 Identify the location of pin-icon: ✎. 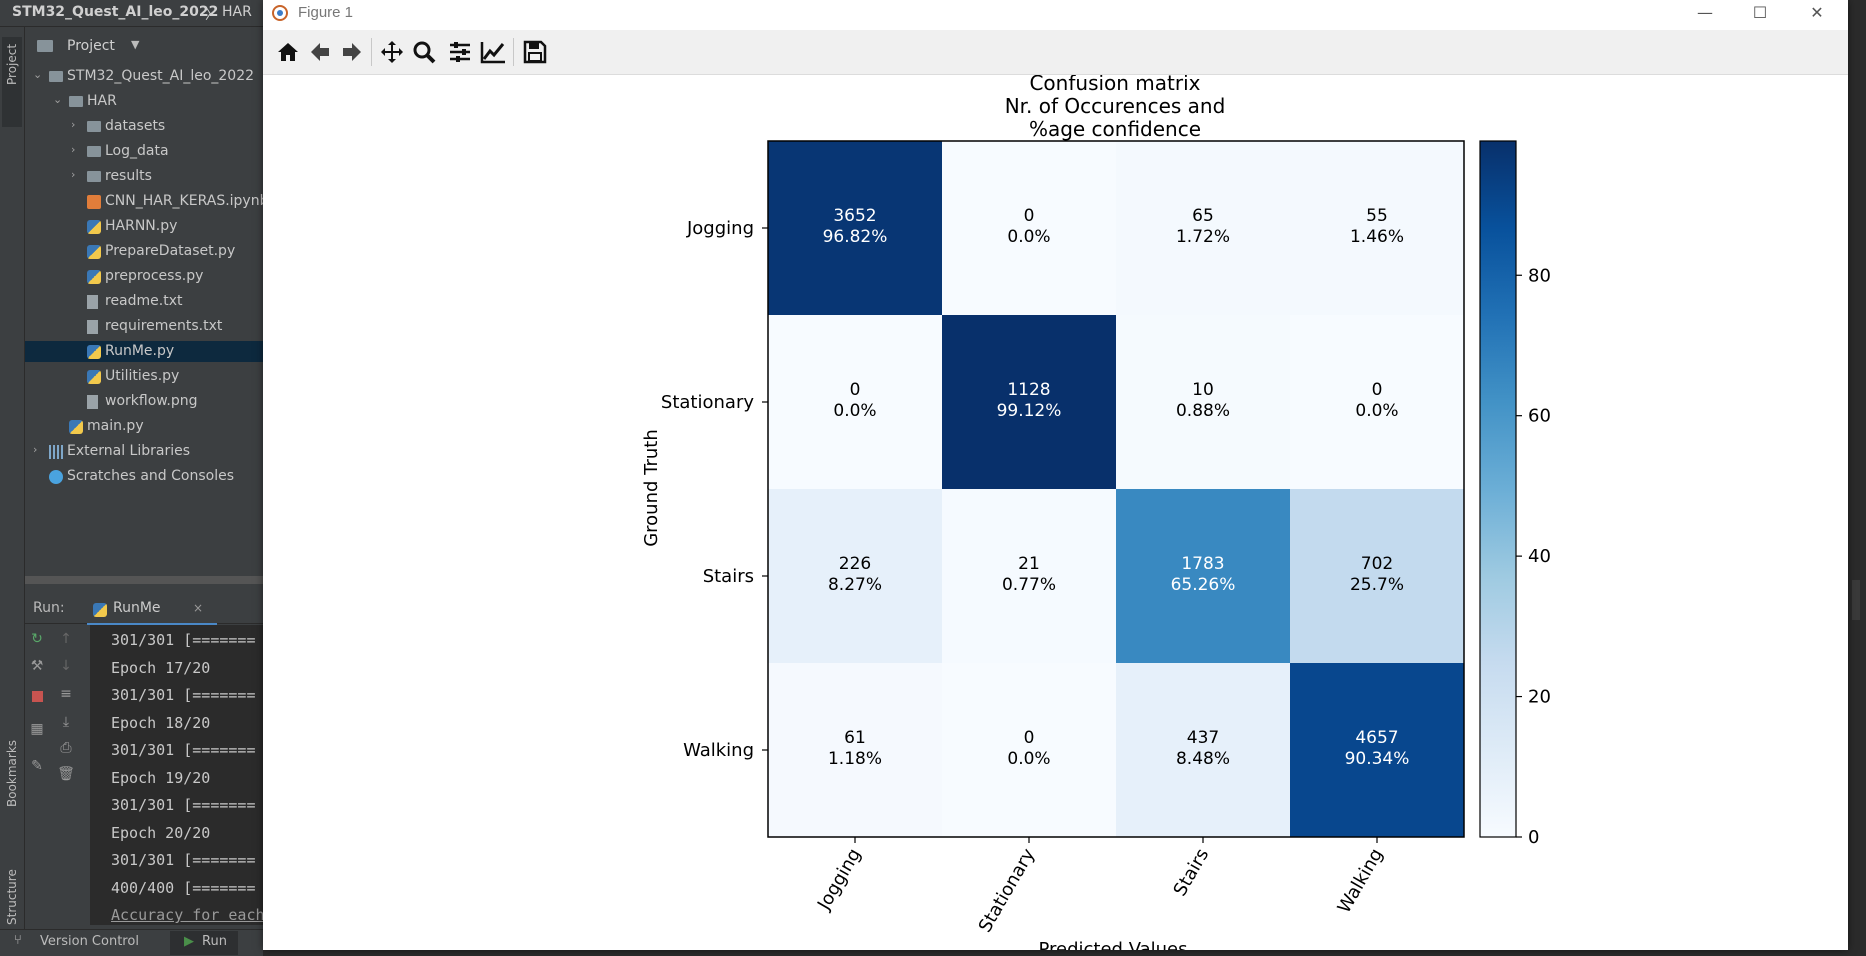
(37, 766).